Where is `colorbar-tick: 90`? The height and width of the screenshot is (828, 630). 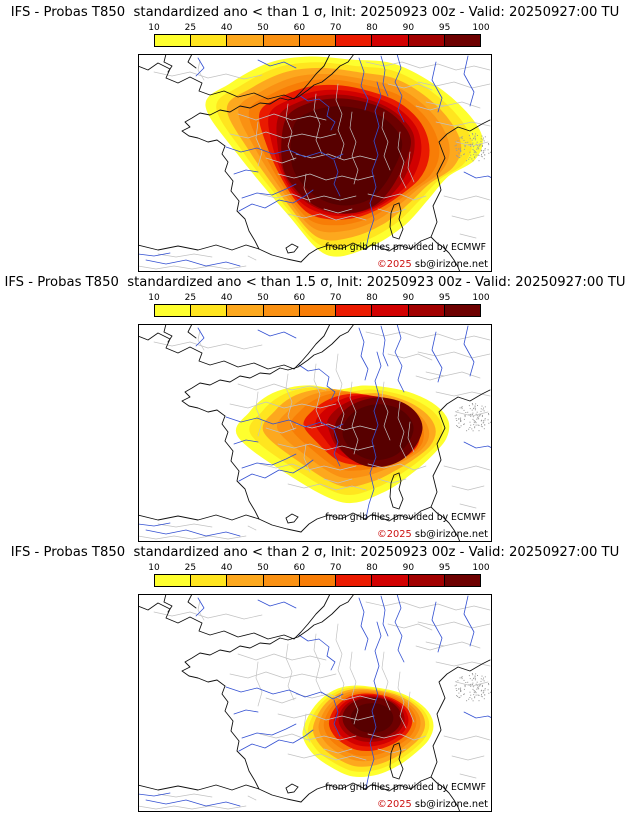
colorbar-tick: 90 is located at coordinates (408, 298).